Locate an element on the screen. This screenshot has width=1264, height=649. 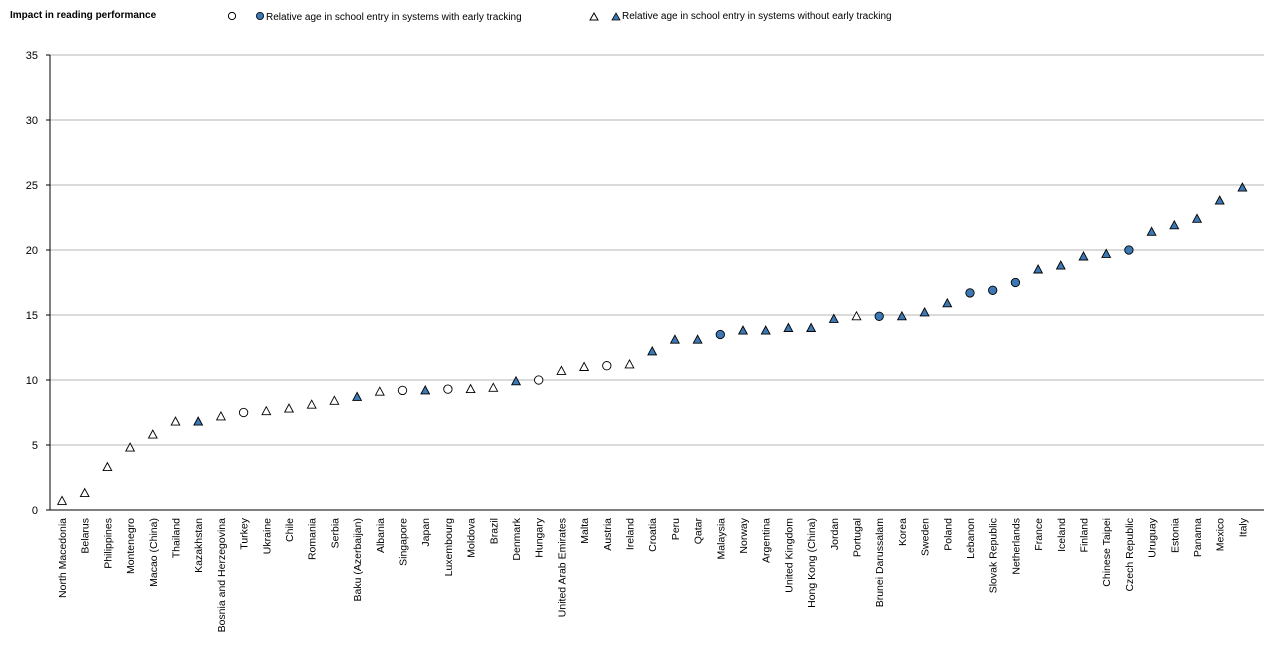
x-tick-label: France is located at coordinates (1039, 534).